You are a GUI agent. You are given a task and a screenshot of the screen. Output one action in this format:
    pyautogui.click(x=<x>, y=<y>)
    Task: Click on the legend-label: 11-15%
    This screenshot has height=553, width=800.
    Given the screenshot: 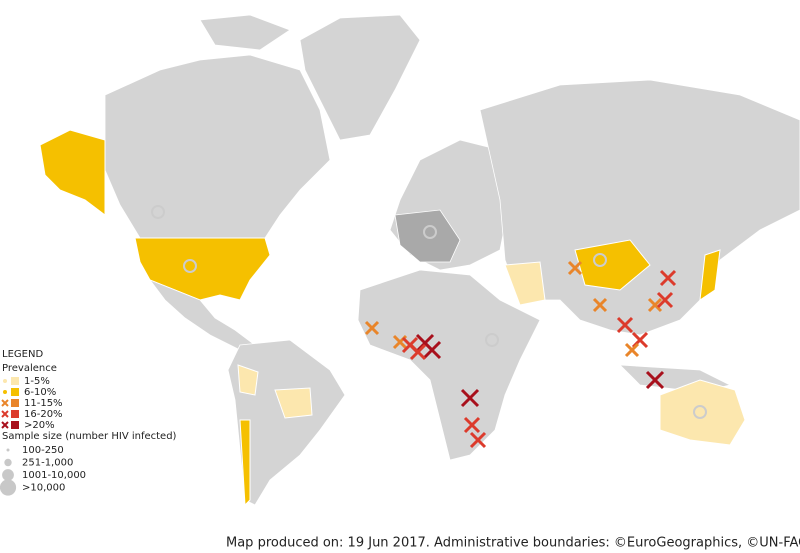 What is the action you would take?
    pyautogui.click(x=43, y=403)
    